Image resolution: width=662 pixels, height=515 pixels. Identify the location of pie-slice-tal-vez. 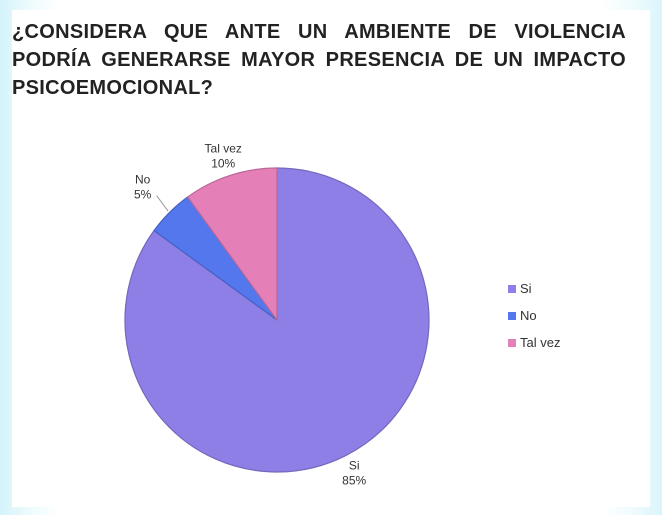
(232, 244).